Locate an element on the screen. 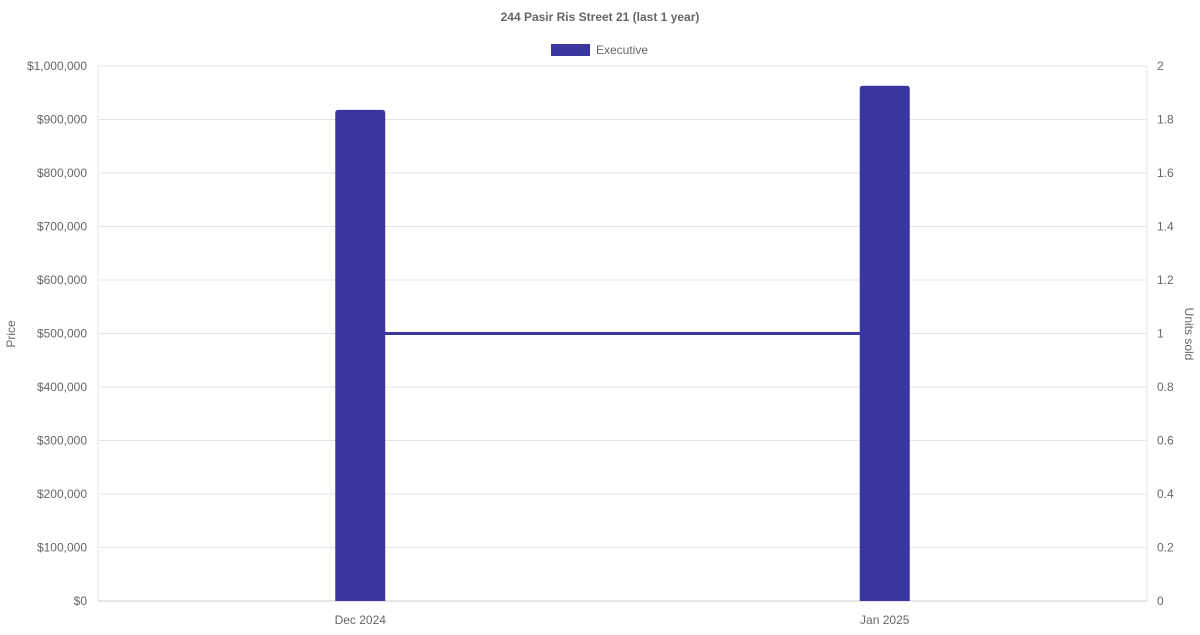 The width and height of the screenshot is (1200, 635). y2-tick-label: 2 is located at coordinates (1160, 66).